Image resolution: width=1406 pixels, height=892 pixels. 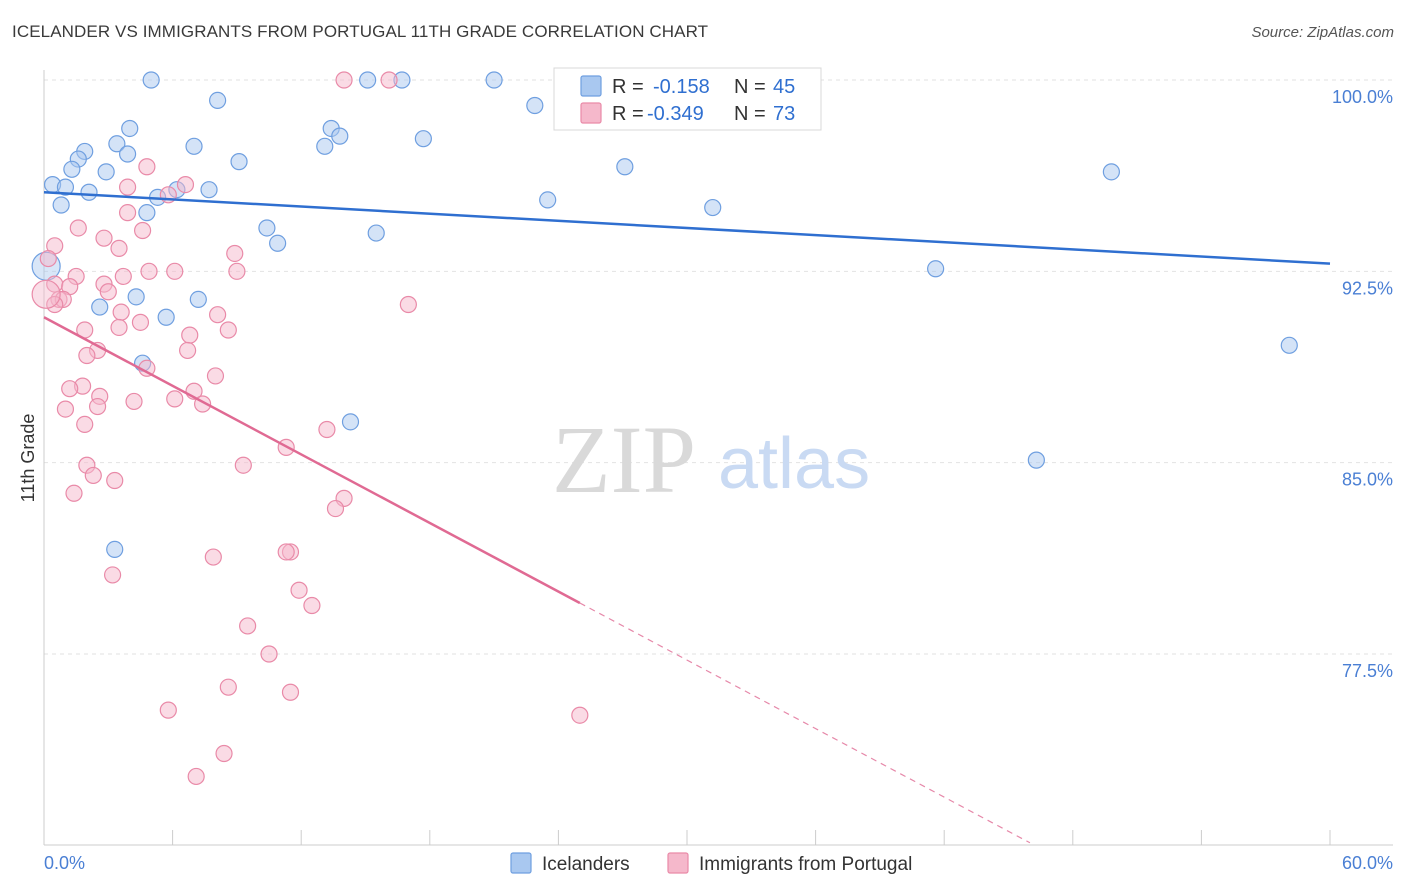 I want to click on legend-n-label-1: N =, so click(x=750, y=87).